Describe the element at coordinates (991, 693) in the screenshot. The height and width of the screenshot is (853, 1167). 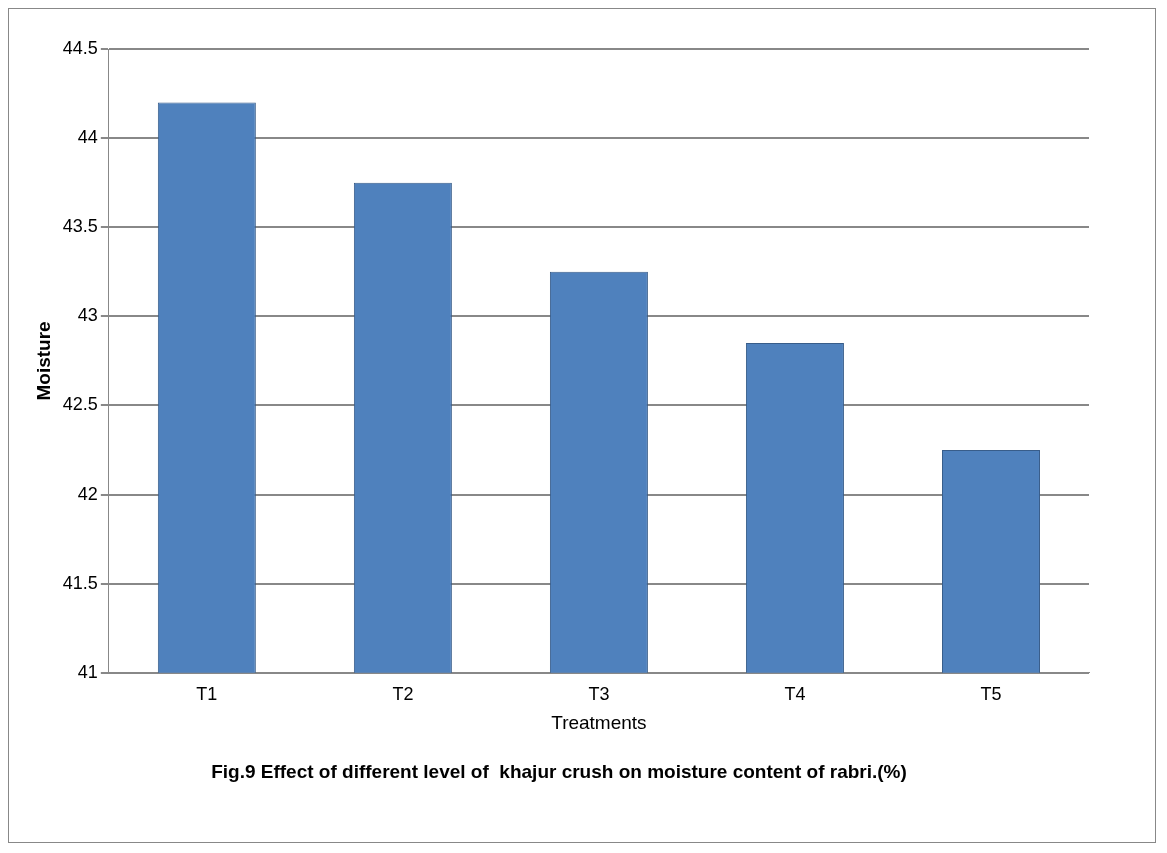
I see `x-tick-label: T5` at that location.